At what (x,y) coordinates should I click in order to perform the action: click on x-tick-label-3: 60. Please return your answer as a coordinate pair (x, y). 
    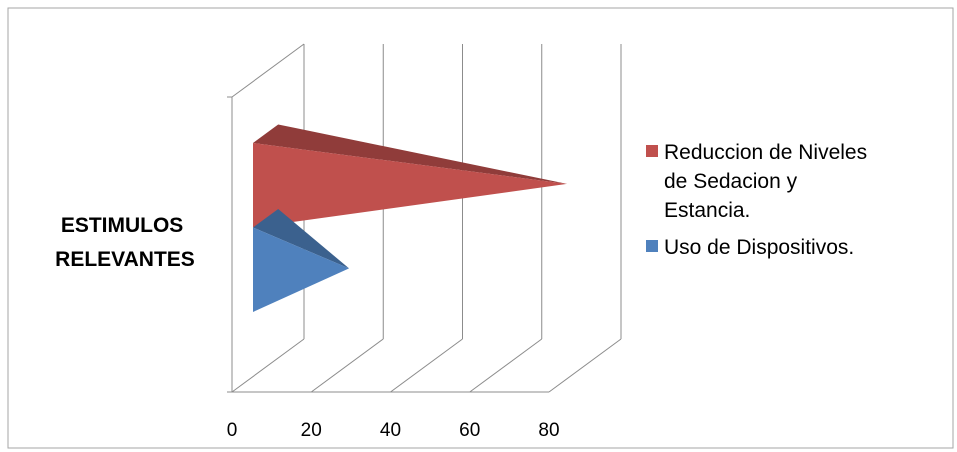
    Looking at the image, I should click on (469, 430).